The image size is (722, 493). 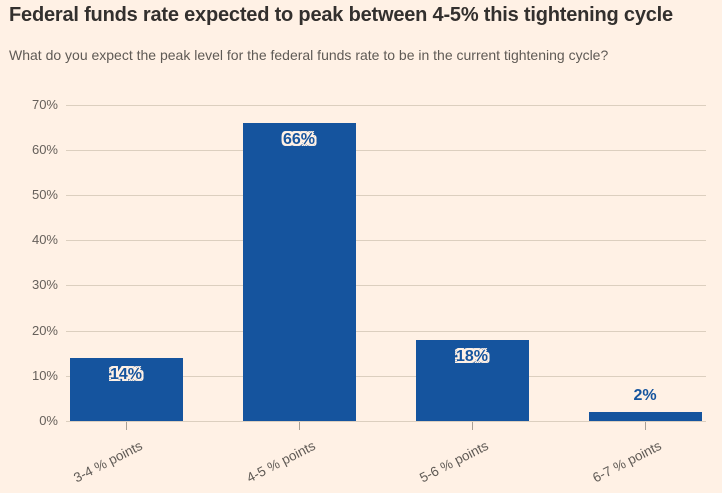 What do you see at coordinates (44, 330) in the screenshot?
I see `y-axis-label-20: 20%` at bounding box center [44, 330].